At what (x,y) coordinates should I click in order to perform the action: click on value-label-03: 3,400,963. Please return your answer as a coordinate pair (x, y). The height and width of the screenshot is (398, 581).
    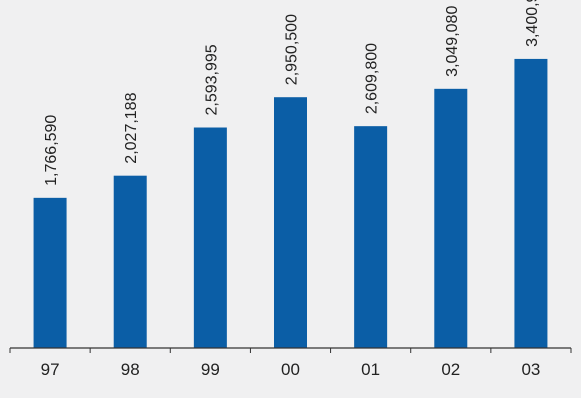
    Looking at the image, I should click on (532, 23).